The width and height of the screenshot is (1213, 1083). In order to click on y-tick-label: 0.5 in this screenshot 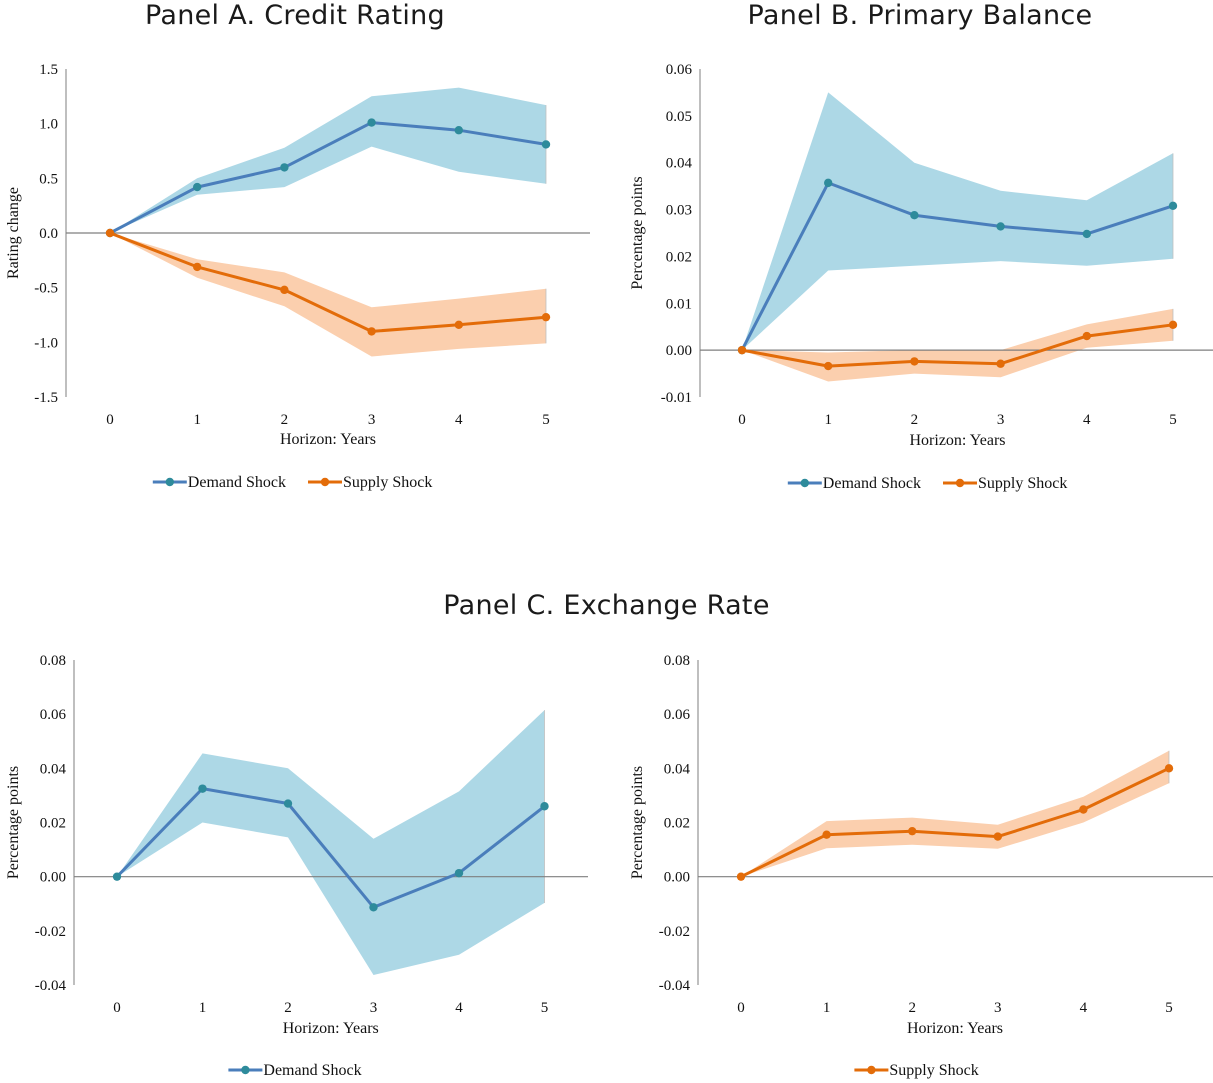, I will do `click(48, 179)`.